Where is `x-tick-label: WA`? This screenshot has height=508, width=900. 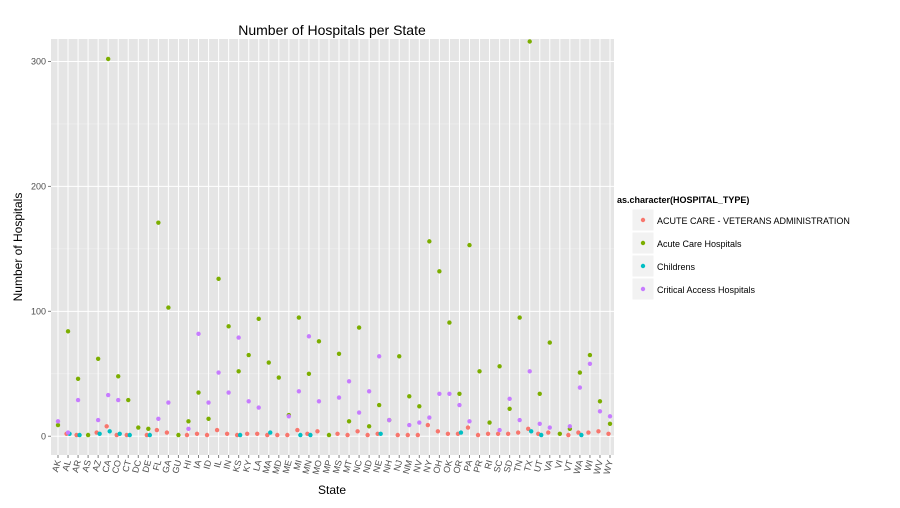
x-tick-label: WA is located at coordinates (577, 467).